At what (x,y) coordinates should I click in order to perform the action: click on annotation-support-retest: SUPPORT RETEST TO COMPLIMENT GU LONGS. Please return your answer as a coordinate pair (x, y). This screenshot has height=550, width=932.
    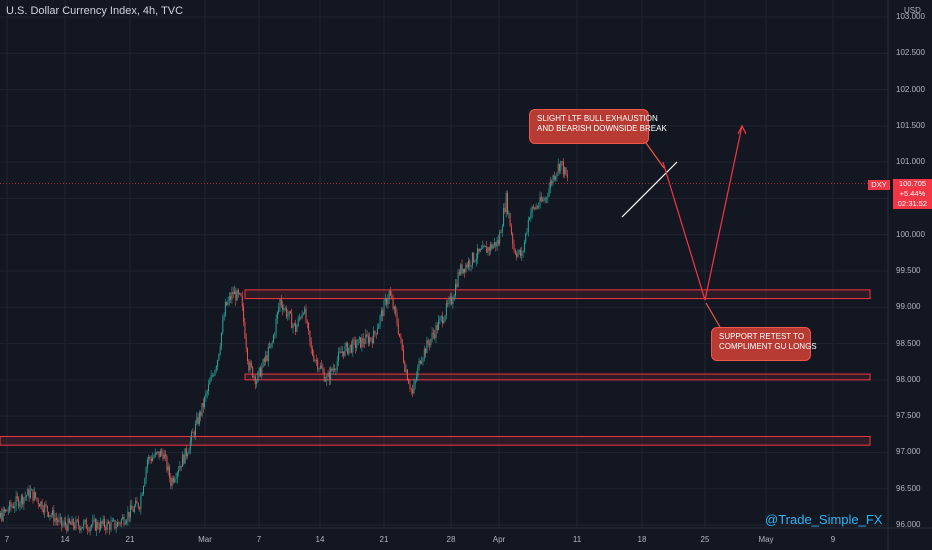
    Looking at the image, I should click on (764, 344).